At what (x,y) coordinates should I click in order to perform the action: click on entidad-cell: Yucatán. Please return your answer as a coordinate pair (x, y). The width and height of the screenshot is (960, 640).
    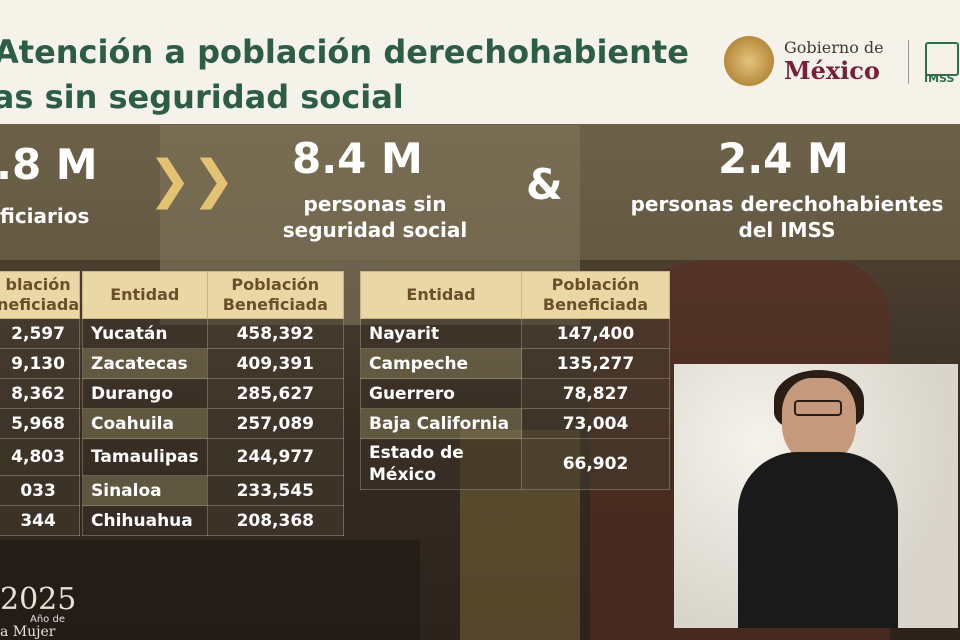
    Looking at the image, I should click on (145, 333).